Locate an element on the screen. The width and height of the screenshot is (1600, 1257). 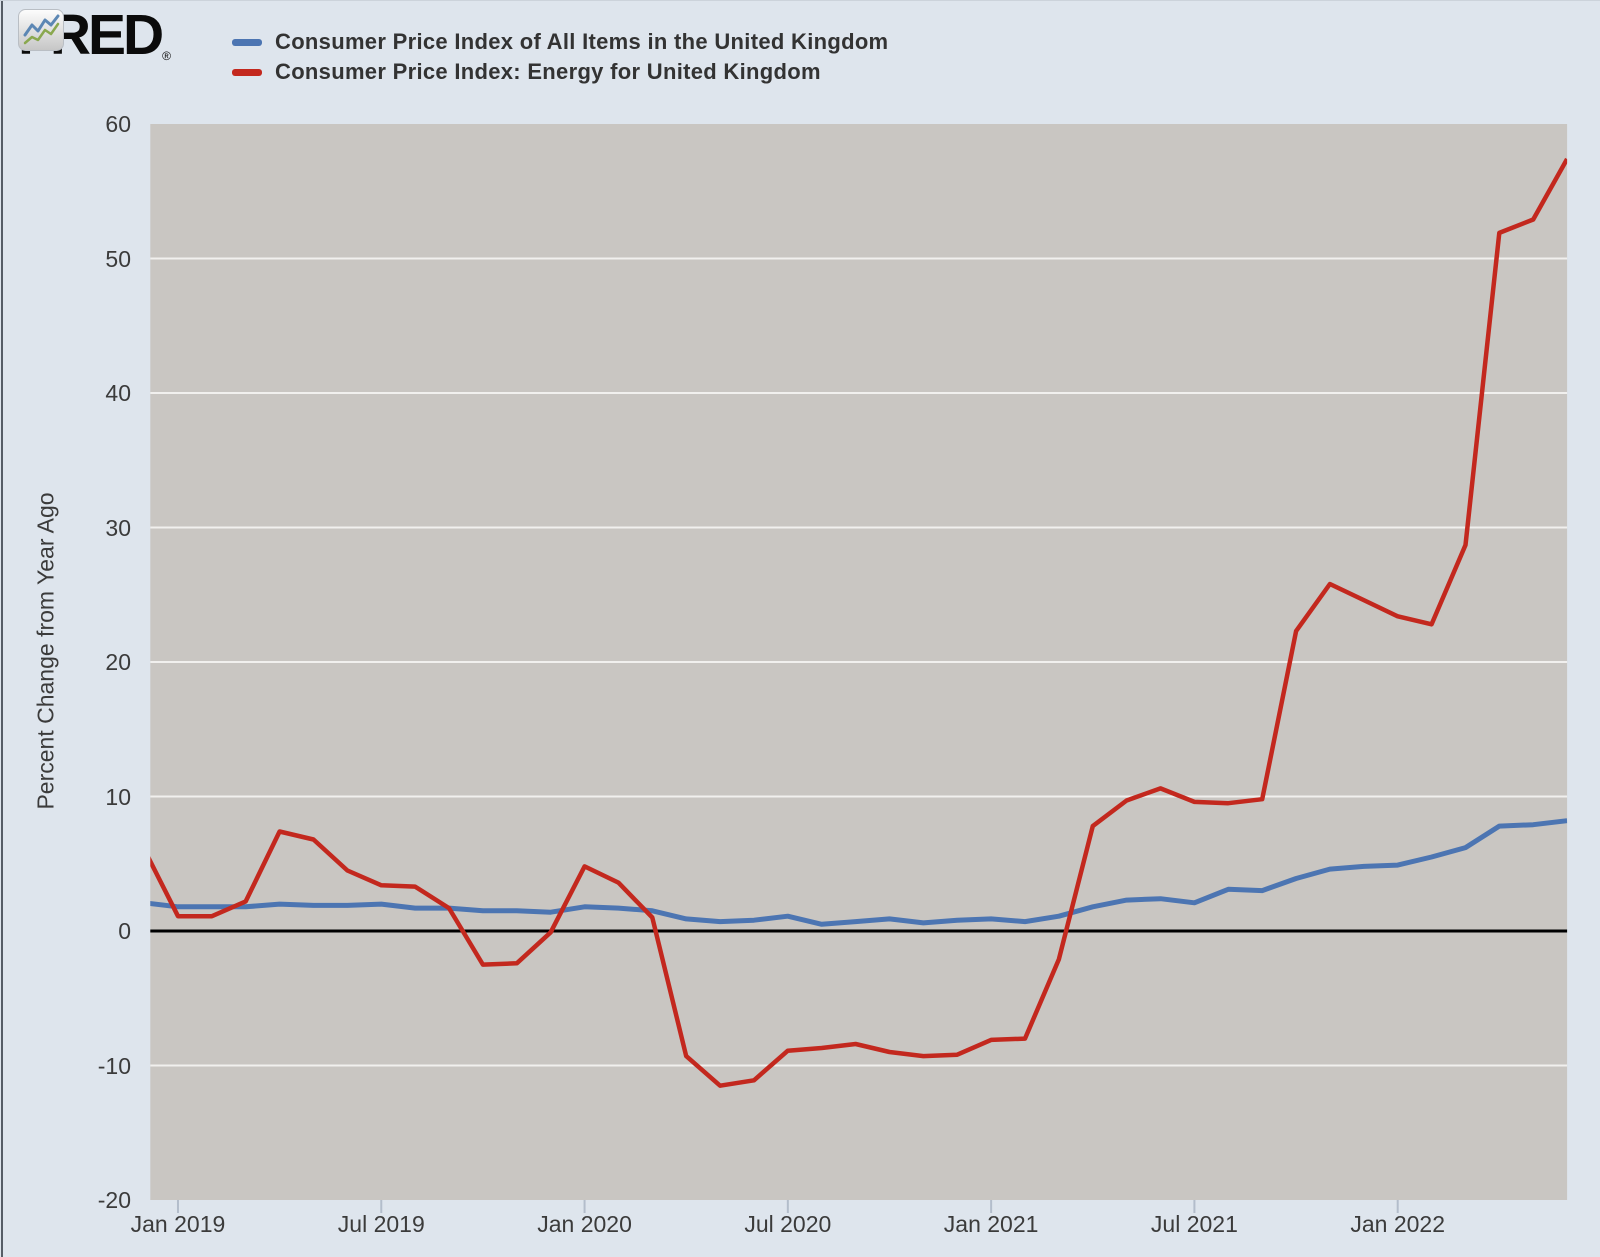
y-tick-label-40: 40 is located at coordinates (118, 393).